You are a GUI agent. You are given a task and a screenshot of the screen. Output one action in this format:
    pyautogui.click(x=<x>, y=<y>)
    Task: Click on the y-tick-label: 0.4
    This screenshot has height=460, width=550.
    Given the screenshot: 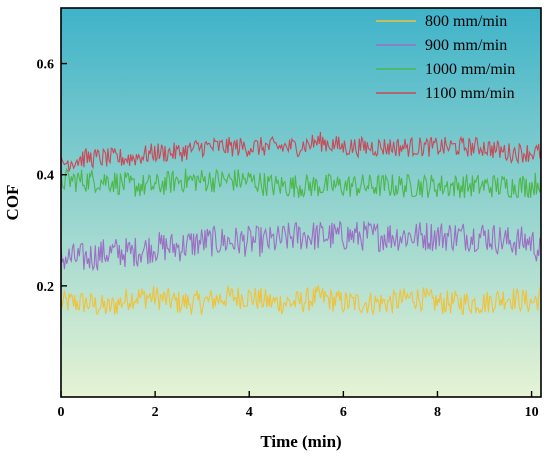 What is the action you would take?
    pyautogui.click(x=46, y=176)
    